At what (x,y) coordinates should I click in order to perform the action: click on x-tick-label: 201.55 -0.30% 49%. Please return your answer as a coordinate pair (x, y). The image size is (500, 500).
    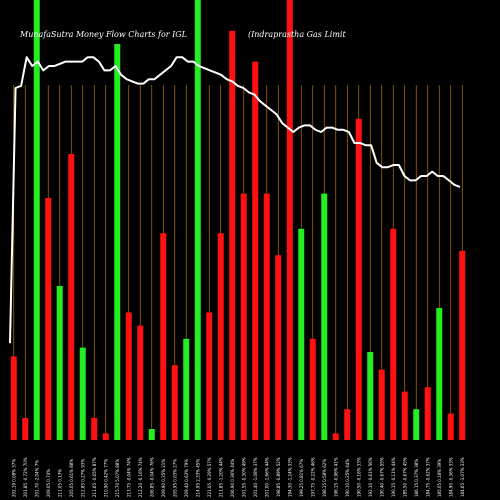
    Looking at the image, I should click on (243, 477).